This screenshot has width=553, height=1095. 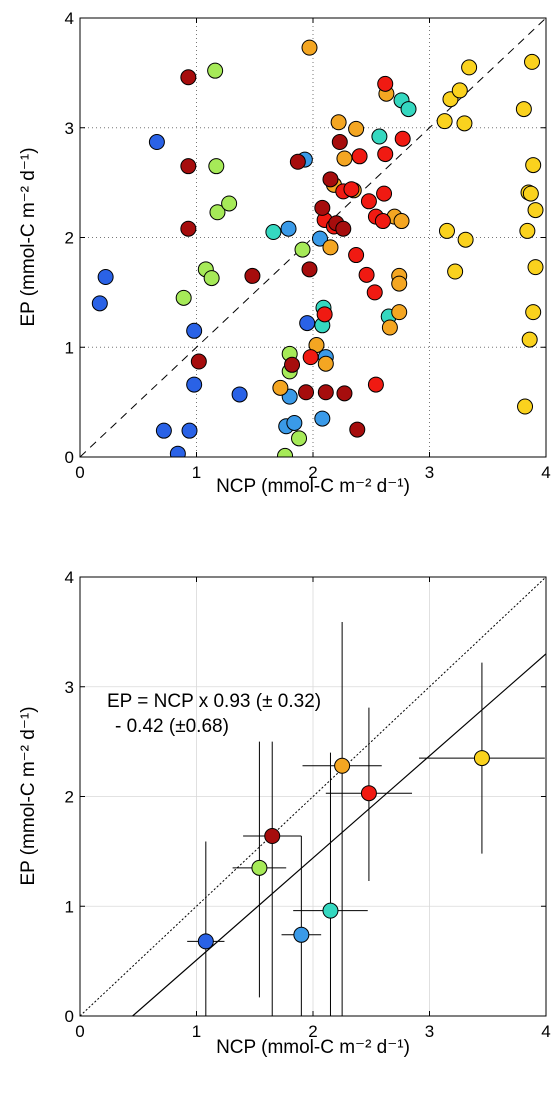 What do you see at coordinates (545, 472) in the screenshot?
I see `top-xtick-label-4: 4` at bounding box center [545, 472].